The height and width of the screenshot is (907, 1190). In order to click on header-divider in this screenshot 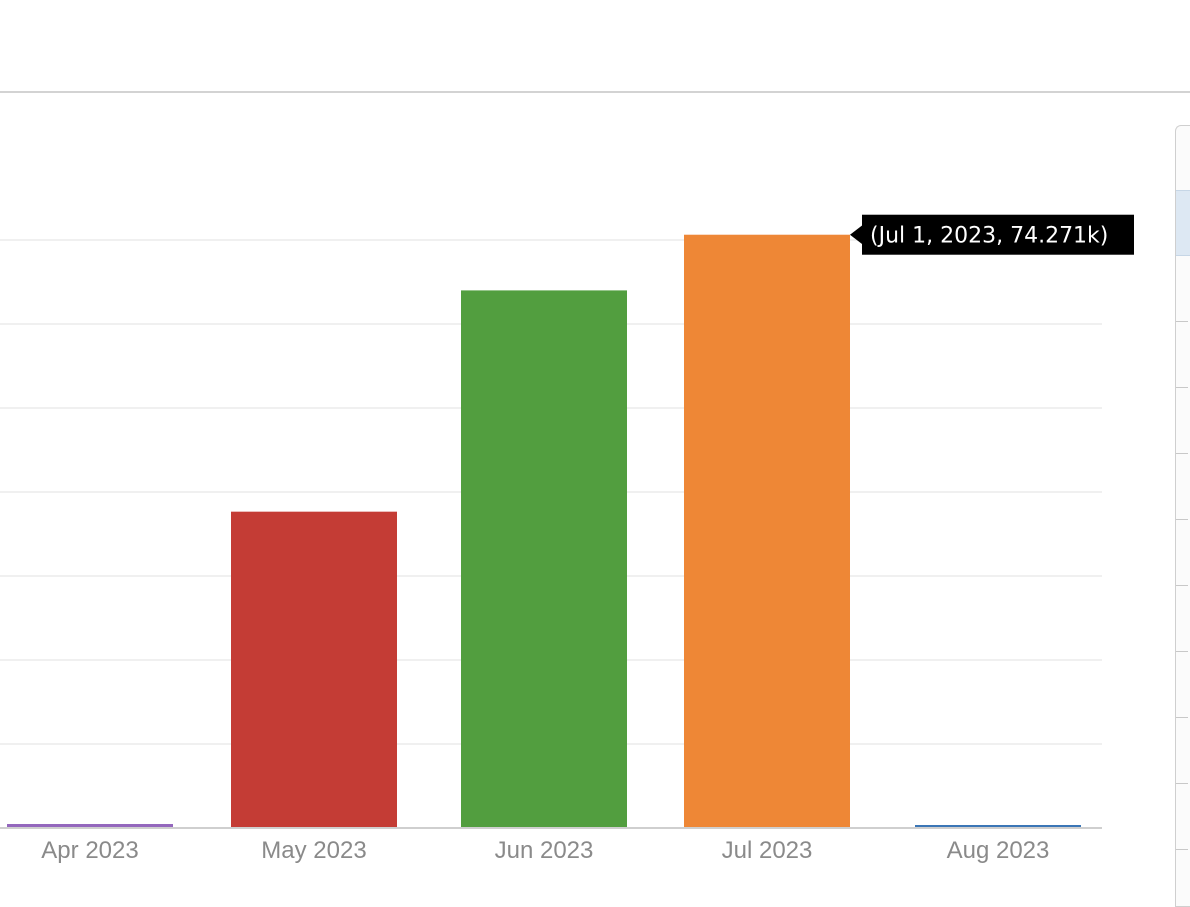, I will do `click(595, 92)`.